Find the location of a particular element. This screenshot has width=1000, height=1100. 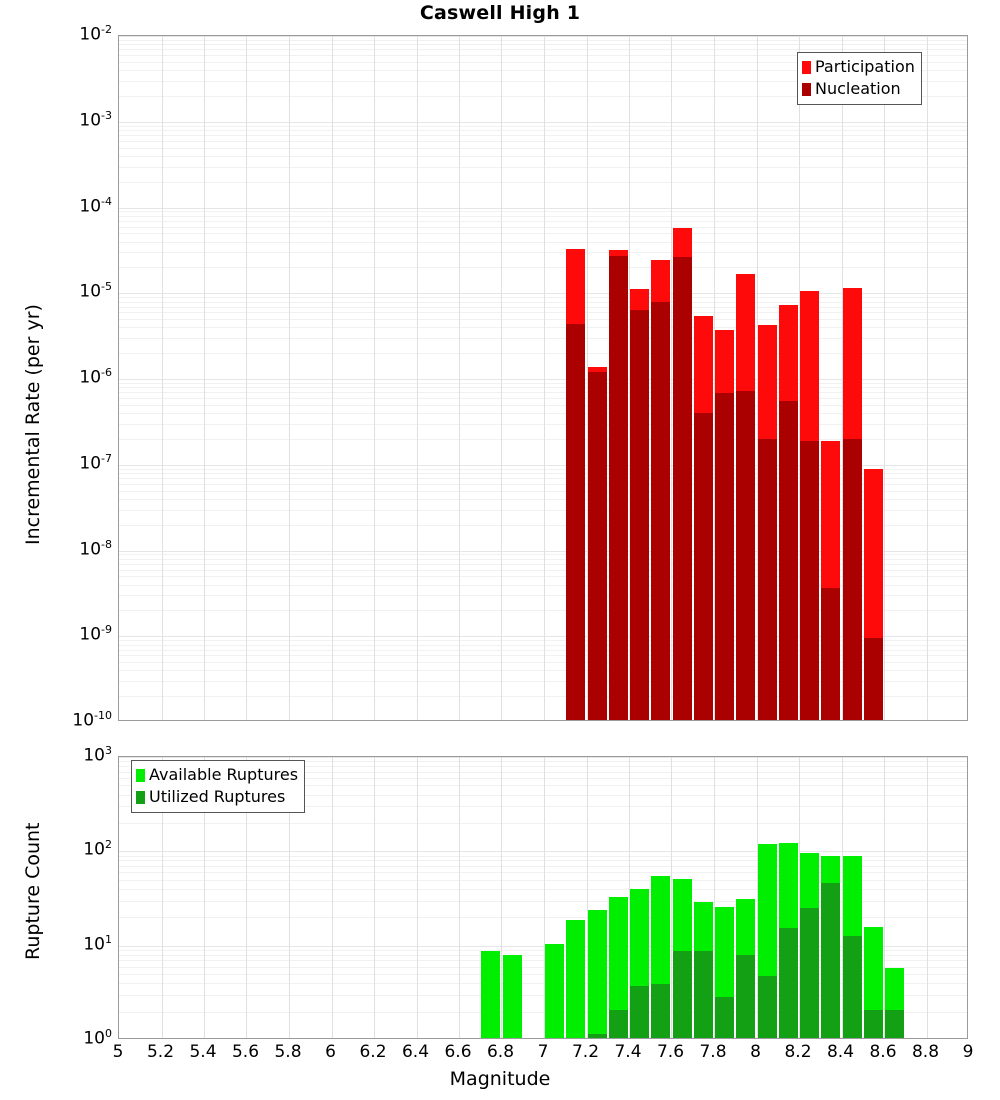

legend-swatch-participation is located at coordinates (806, 67).